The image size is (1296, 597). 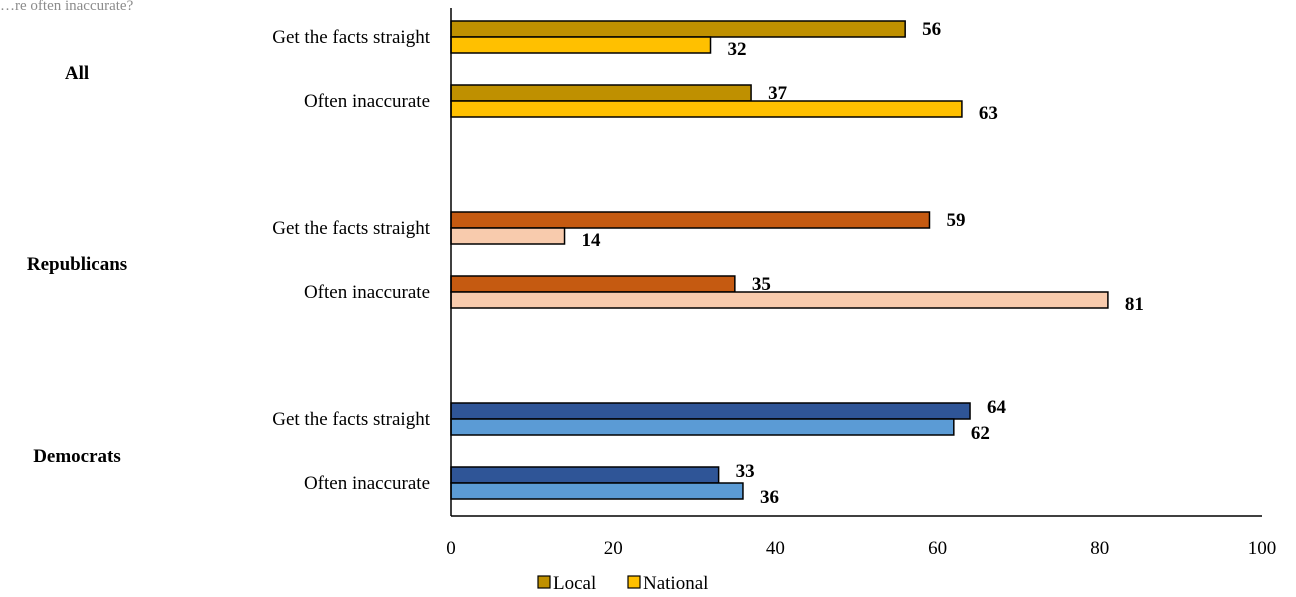 I want to click on data-label-republicans-local: 35, so click(x=761, y=284).